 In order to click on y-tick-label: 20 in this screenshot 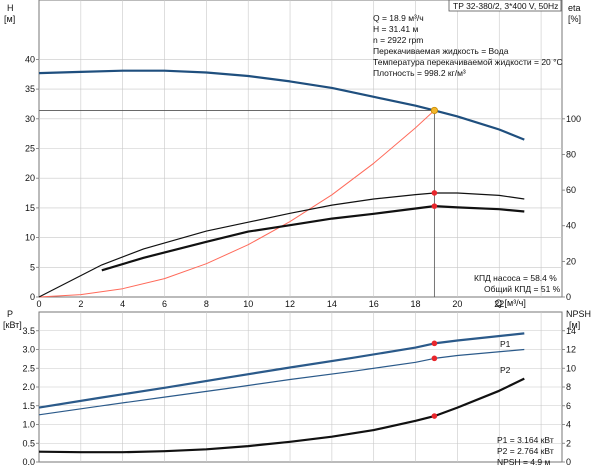, I will do `click(30, 178)`.